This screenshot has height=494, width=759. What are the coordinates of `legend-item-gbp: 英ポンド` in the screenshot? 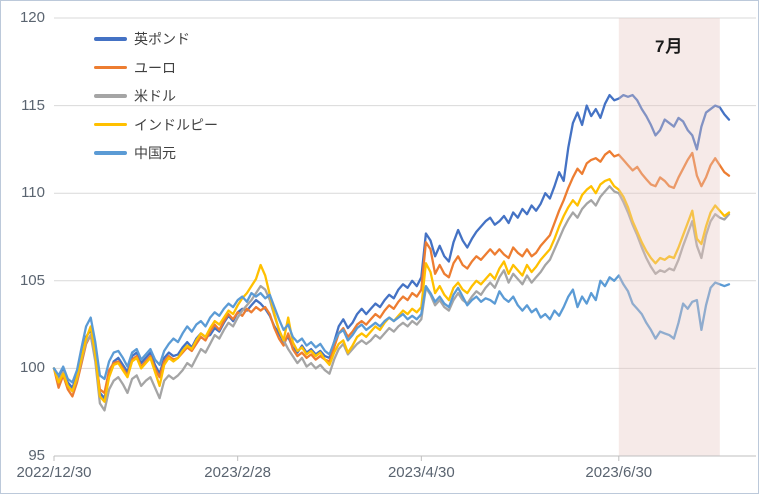 It's located at (156, 39).